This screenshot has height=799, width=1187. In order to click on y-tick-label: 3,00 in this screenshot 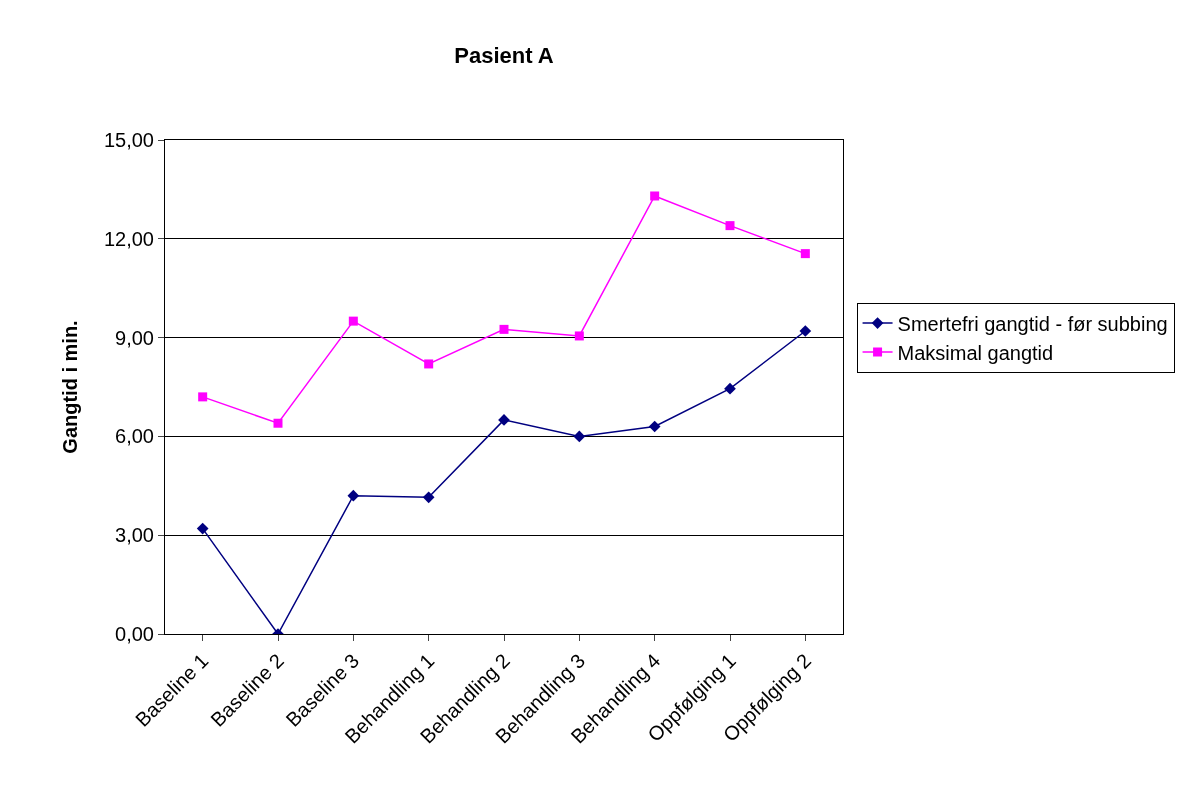, I will do `click(134, 535)`.